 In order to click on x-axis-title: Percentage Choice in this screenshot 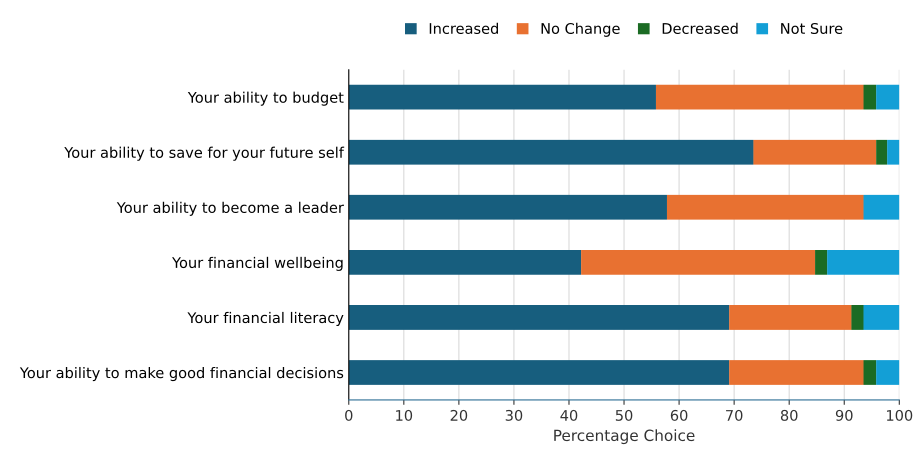, I will do `click(624, 436)`.